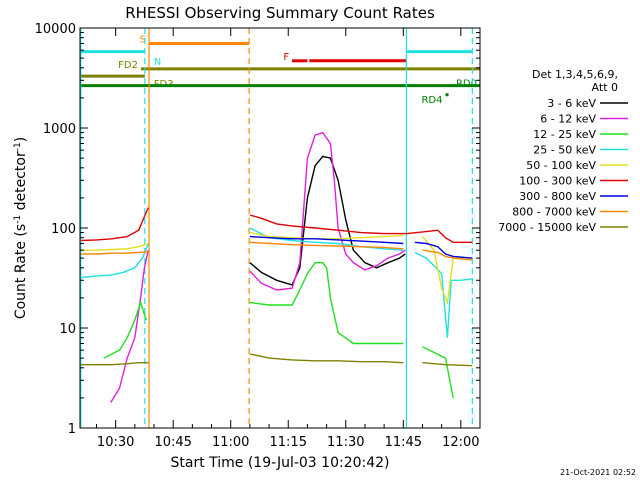  Describe the element at coordinates (466, 84) in the screenshot. I see `flag-label-9: RD0` at that location.